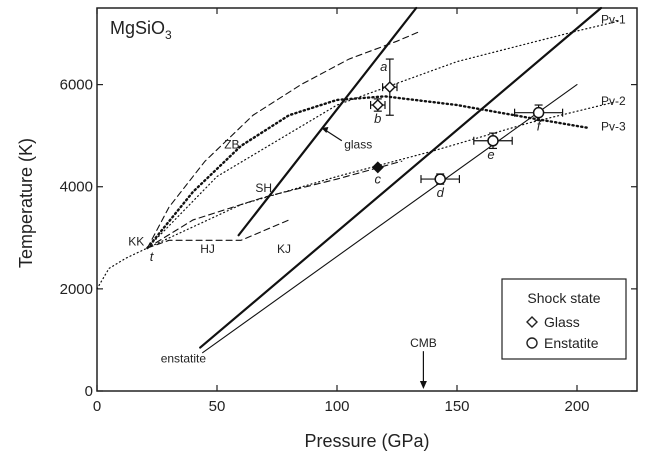 The width and height of the screenshot is (660, 457). What do you see at coordinates (538, 112) in the screenshot?
I see `point-f` at bounding box center [538, 112].